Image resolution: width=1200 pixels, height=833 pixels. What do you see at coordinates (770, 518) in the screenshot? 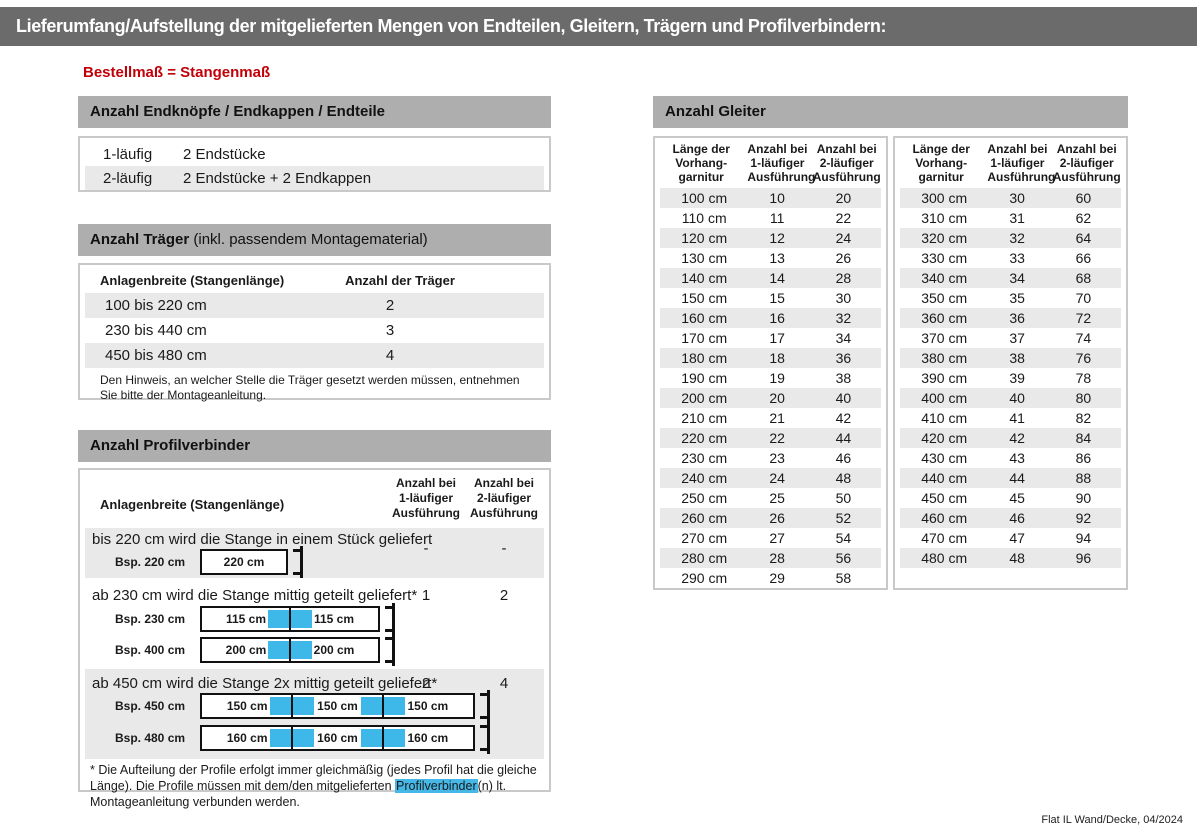
I see `table-row: 260 cm 26 52` at bounding box center [770, 518].